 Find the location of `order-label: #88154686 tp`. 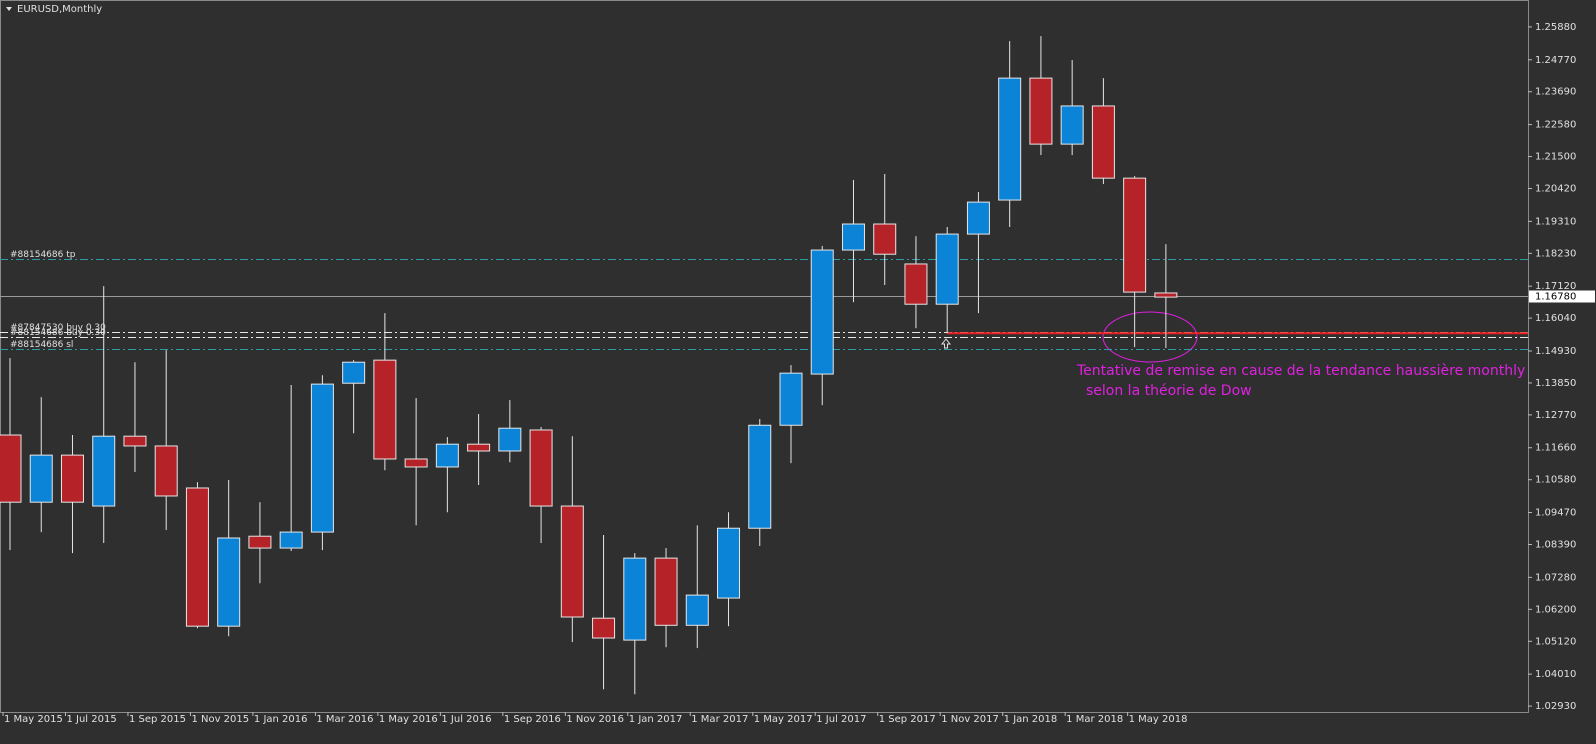

order-label: #88154686 tp is located at coordinates (43, 255).